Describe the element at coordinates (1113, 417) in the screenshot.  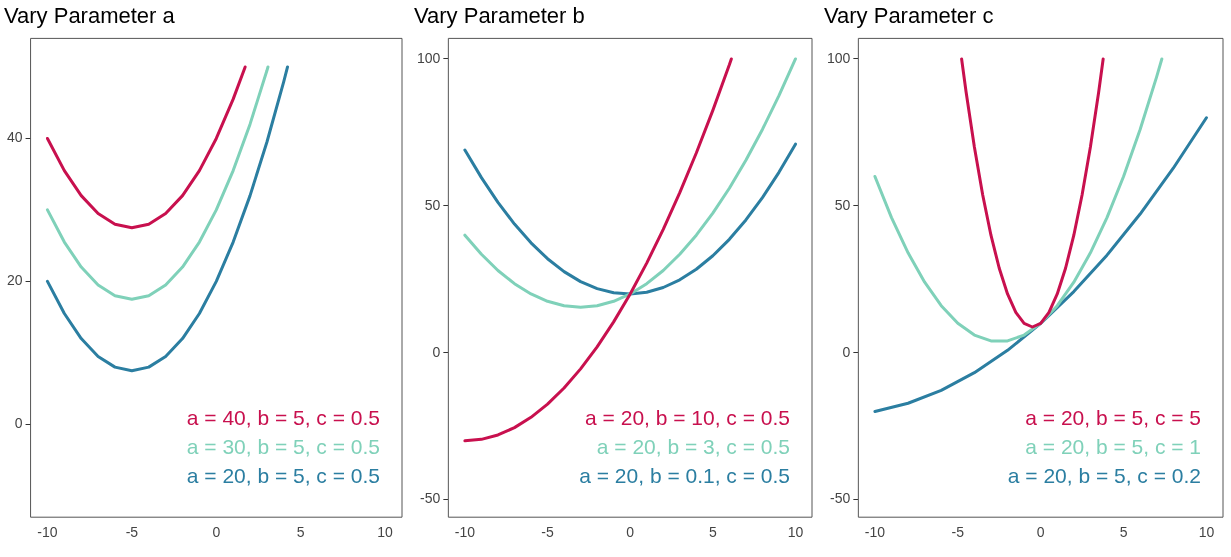
I see `text: a = 20, b = 5, c = 5` at that location.